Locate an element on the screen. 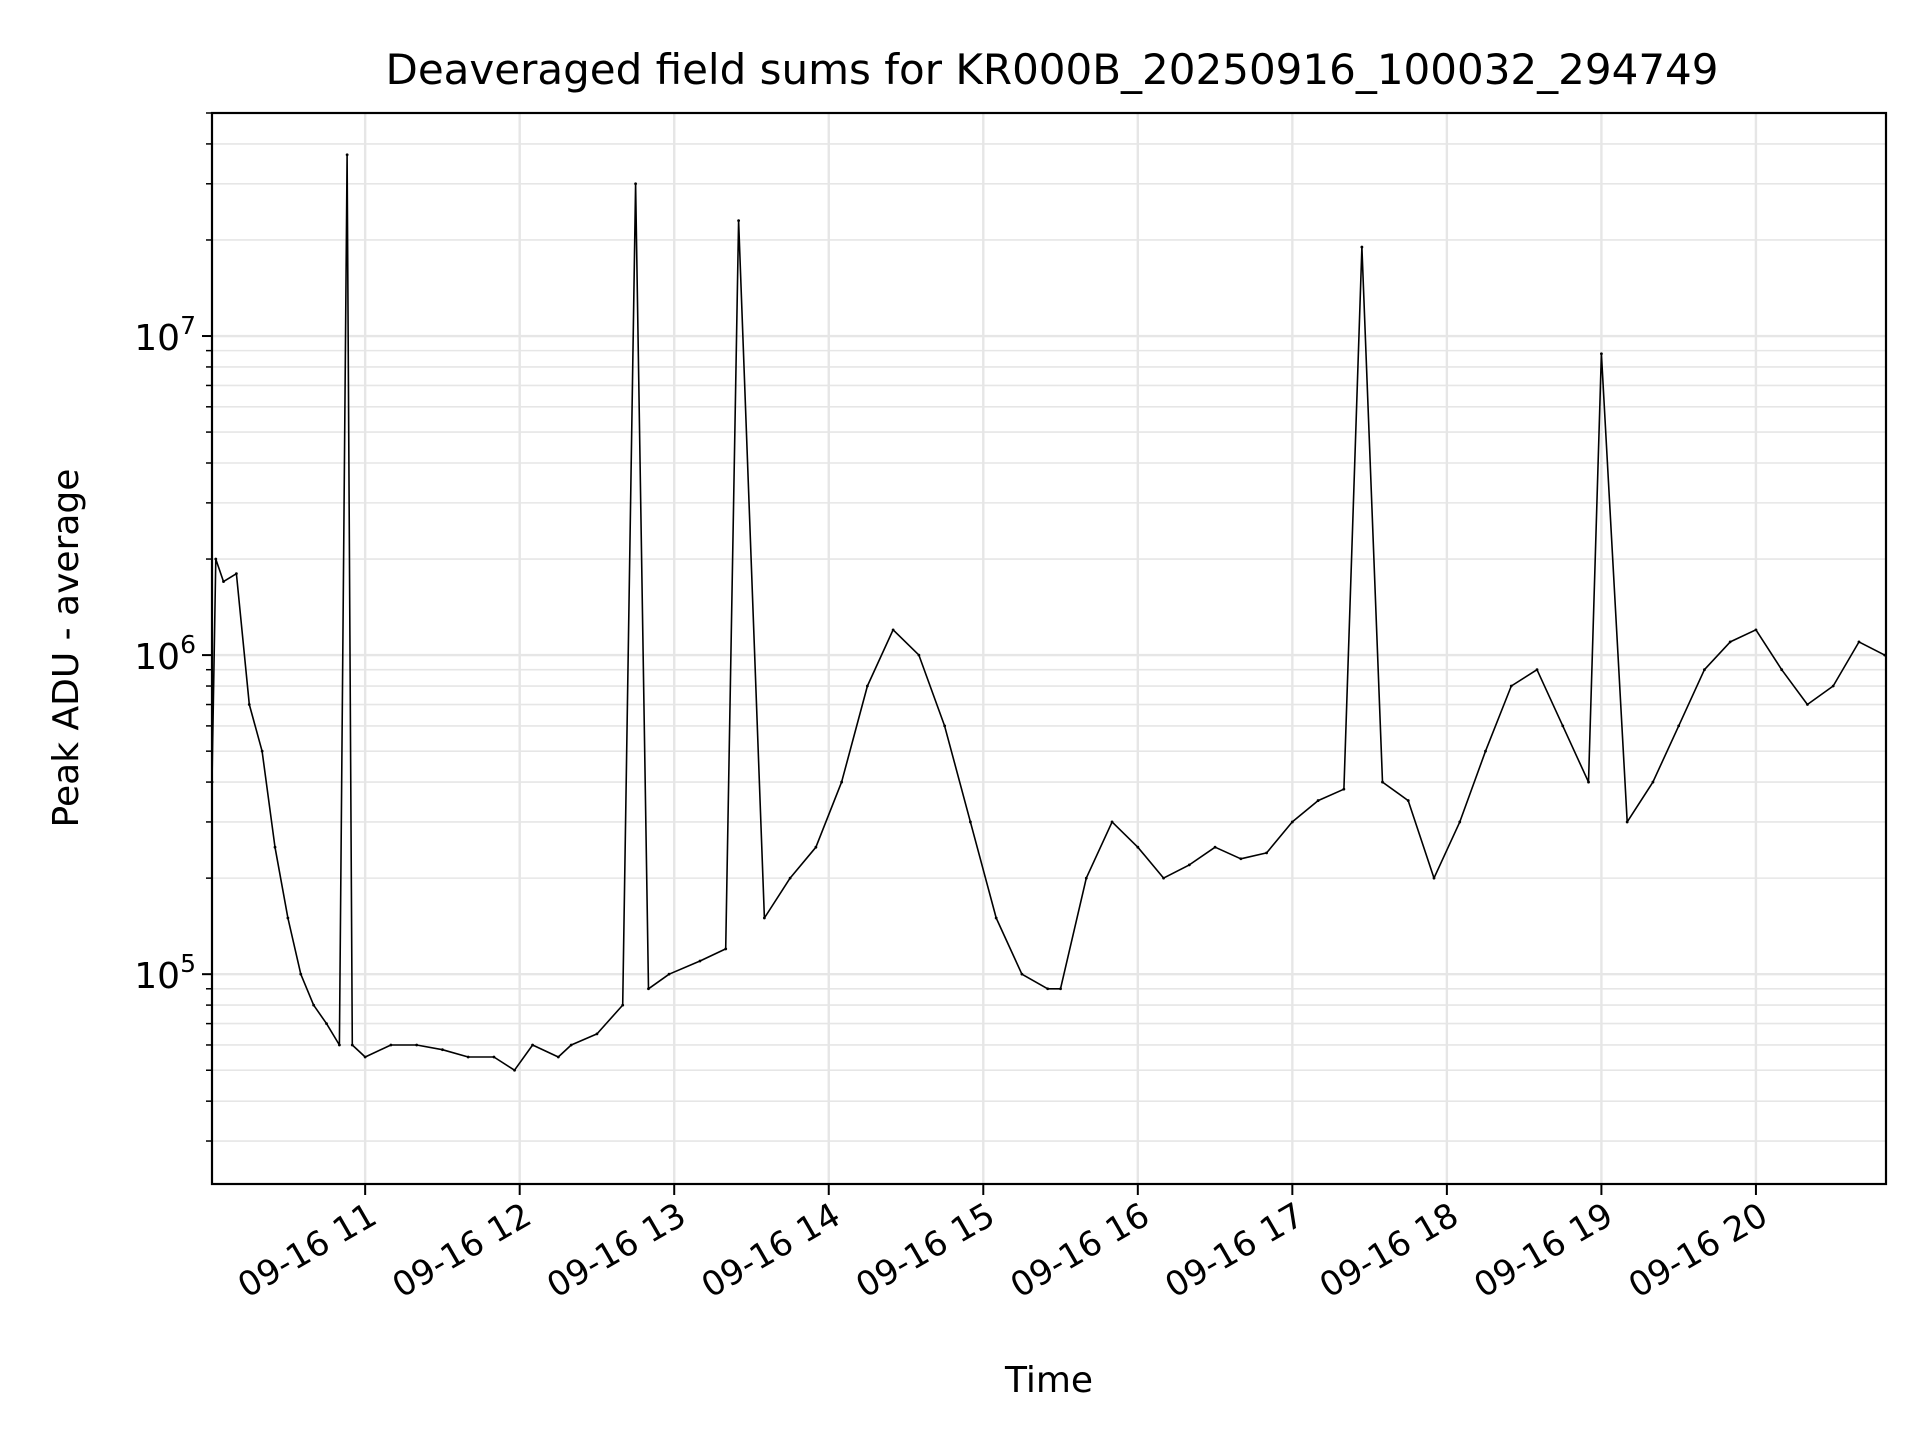  y-tick-label: 10⁶ is located at coordinates (165, 654).